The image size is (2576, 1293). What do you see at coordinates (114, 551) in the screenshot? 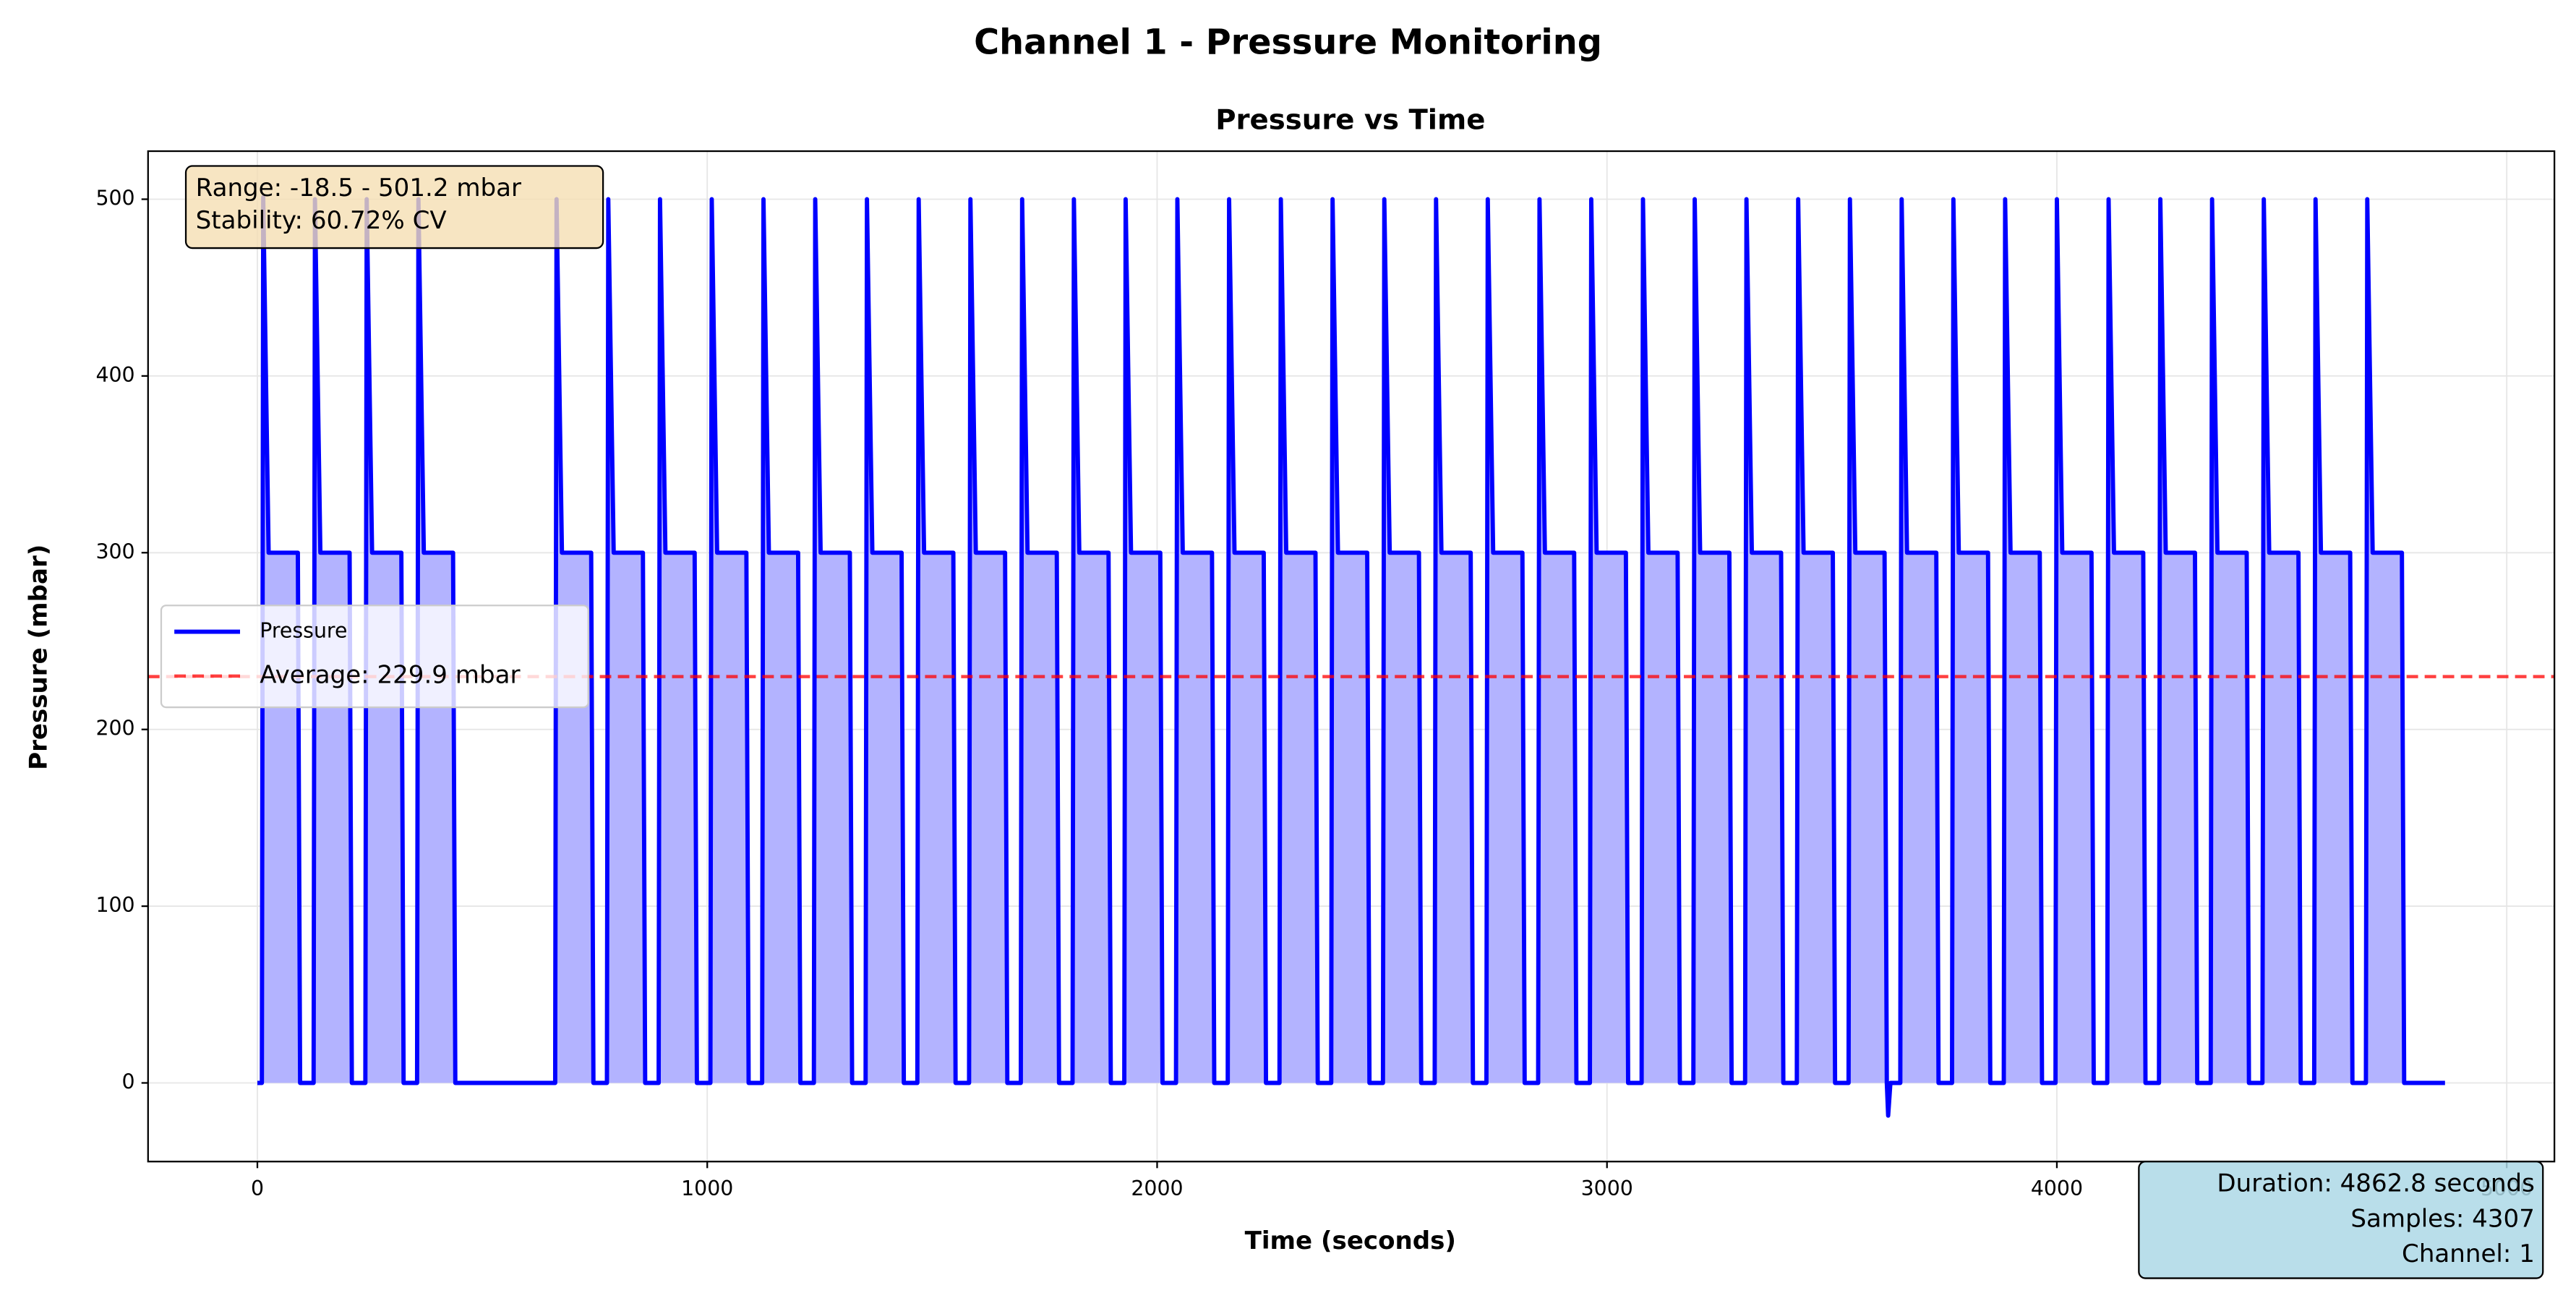
I see `y-tick-label: 300` at bounding box center [114, 551].